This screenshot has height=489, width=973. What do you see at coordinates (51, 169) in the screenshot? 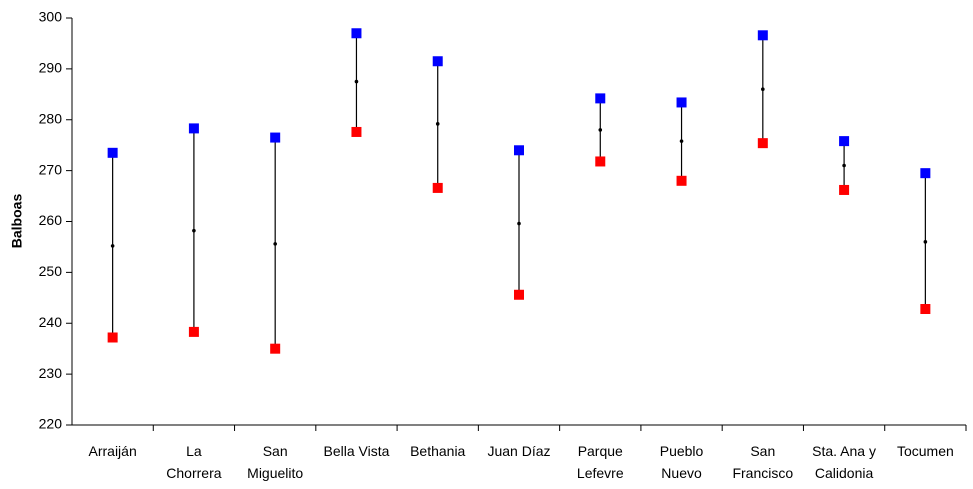
I see `y-tick-label: 270` at bounding box center [51, 169].